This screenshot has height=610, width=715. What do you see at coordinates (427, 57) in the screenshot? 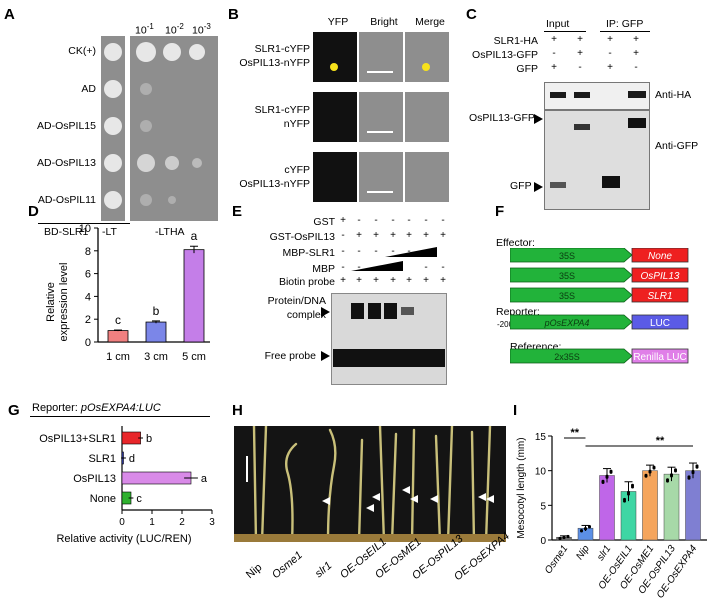
I see `bifc-merge-image` at bounding box center [427, 57].